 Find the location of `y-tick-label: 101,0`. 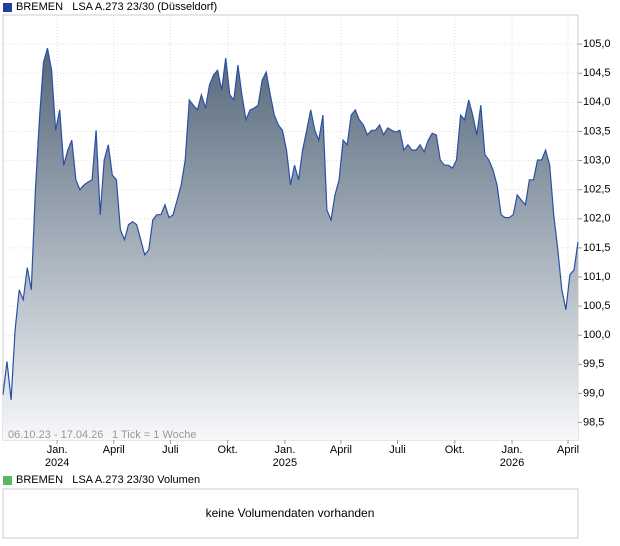

y-tick-label: 101,0 is located at coordinates (597, 277).